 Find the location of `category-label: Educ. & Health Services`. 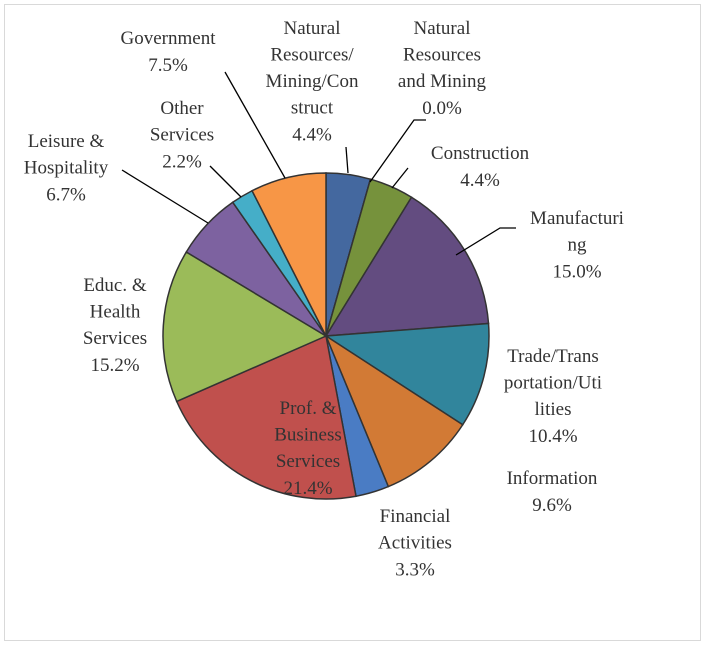

category-label: Educ. & Health Services is located at coordinates (115, 312).